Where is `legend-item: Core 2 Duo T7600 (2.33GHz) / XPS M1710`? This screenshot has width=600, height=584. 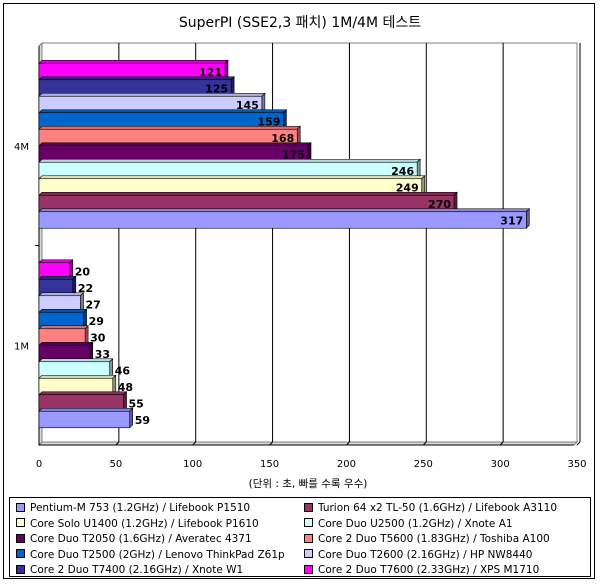
legend-item: Core 2 Duo T7600 (2.33GHz) / XPS M1710 is located at coordinates (421, 570).